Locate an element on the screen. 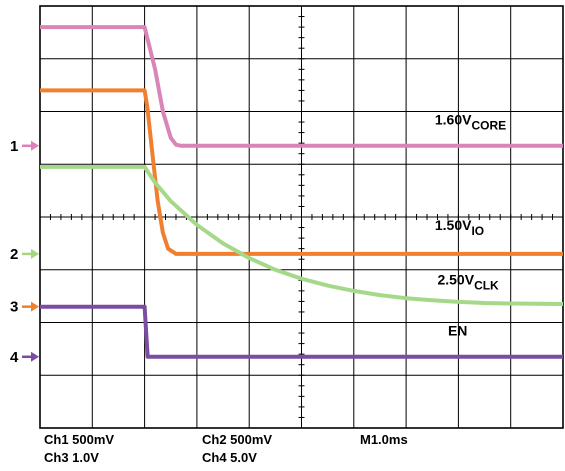 Image resolution: width=565 pixels, height=471 pixels. trace-label: 1.50VIO is located at coordinates (459, 227).